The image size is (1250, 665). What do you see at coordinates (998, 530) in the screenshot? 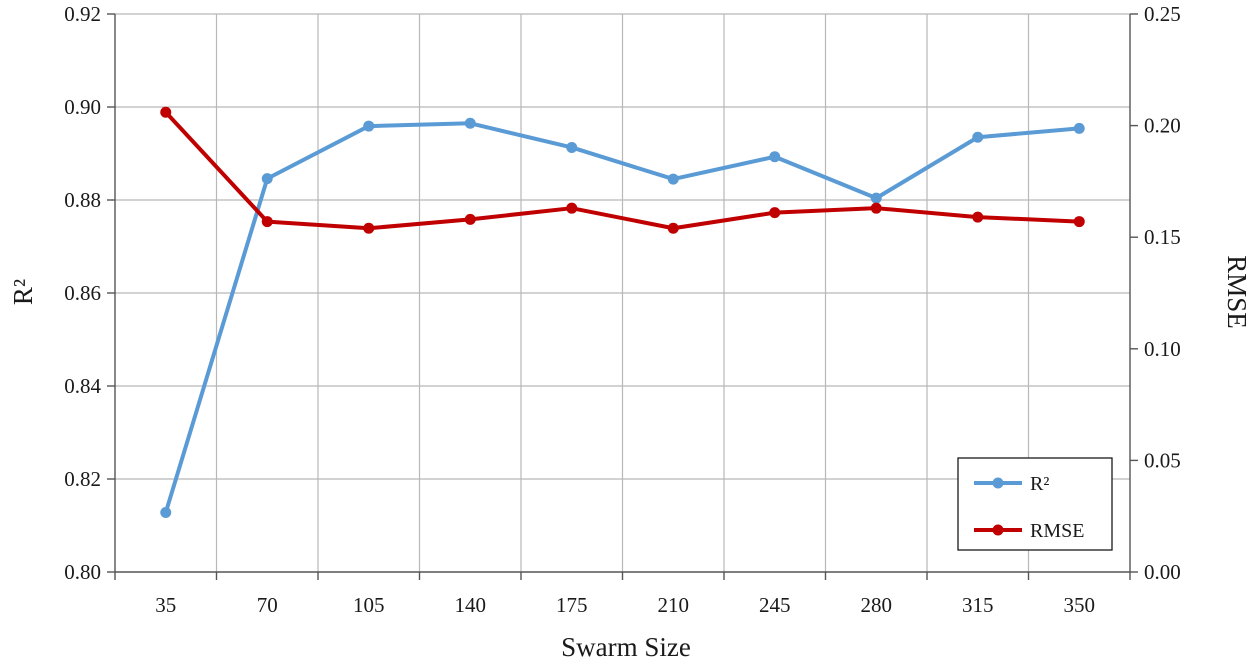
I see `legend-rmse-marker` at bounding box center [998, 530].